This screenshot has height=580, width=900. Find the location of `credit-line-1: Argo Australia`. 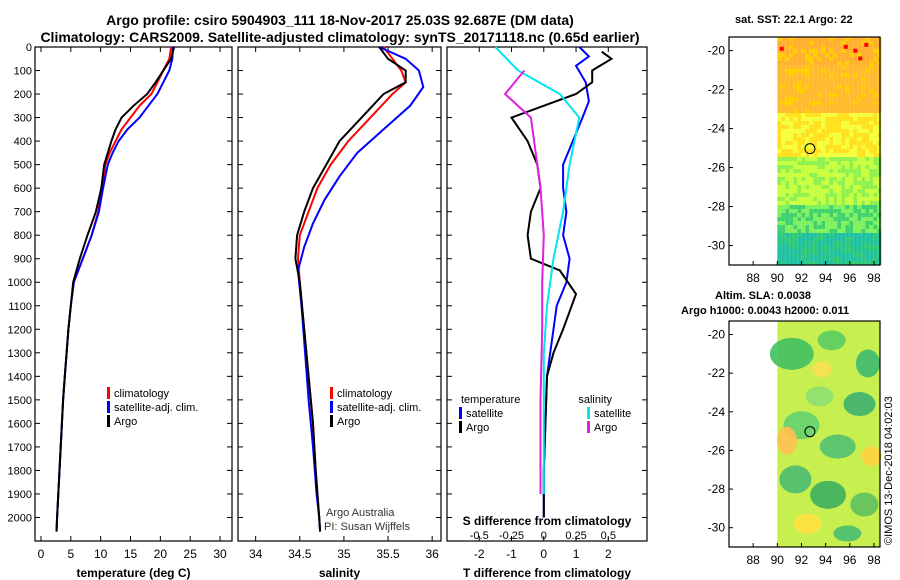

credit-line-1: Argo Australia is located at coordinates (360, 513).